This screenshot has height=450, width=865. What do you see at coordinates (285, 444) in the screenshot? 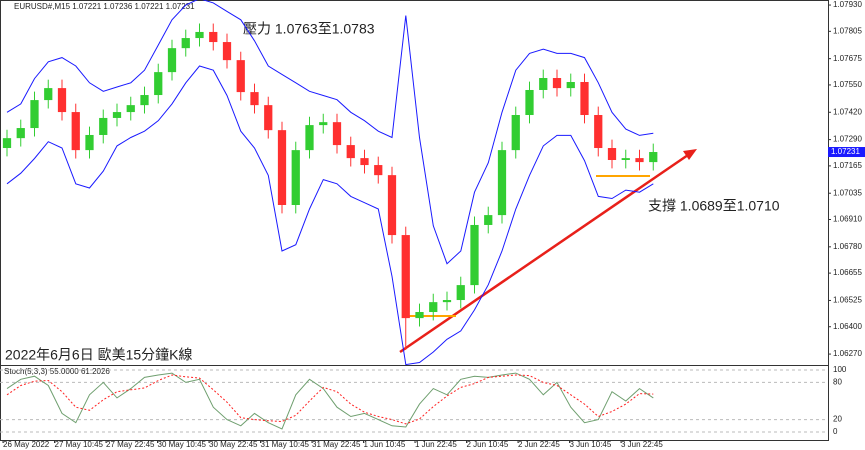
I see `x-tick-label: 31 May 10:45` at bounding box center [285, 444].